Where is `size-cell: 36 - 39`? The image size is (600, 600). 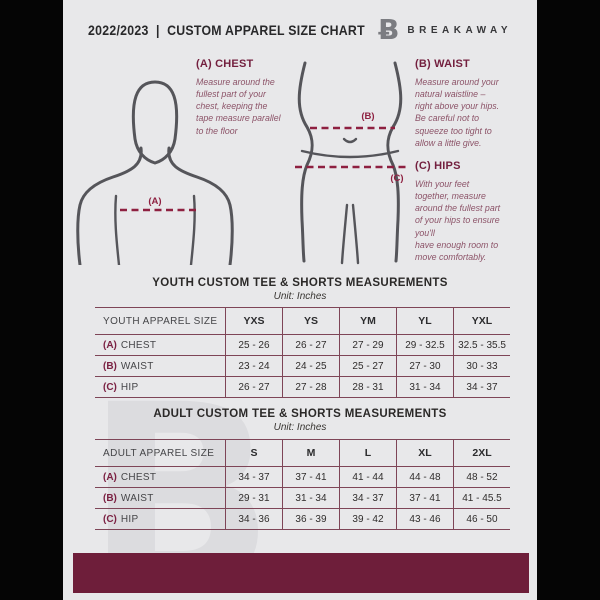 size-cell: 36 - 39 is located at coordinates (310, 519).